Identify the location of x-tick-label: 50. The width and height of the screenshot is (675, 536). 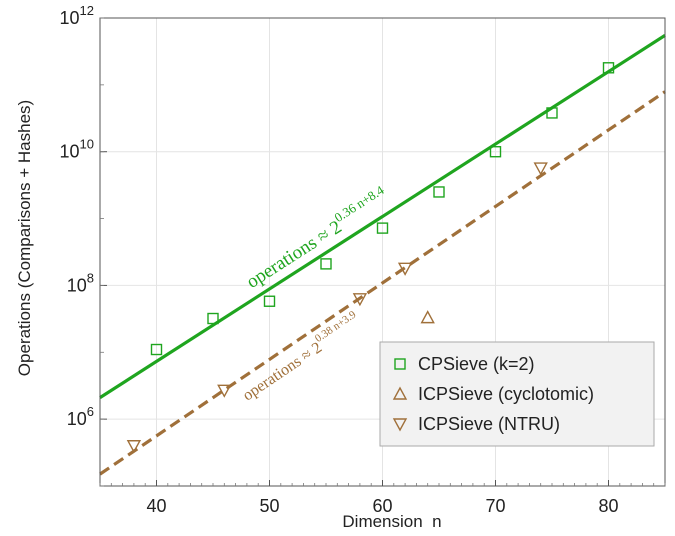
(269, 506).